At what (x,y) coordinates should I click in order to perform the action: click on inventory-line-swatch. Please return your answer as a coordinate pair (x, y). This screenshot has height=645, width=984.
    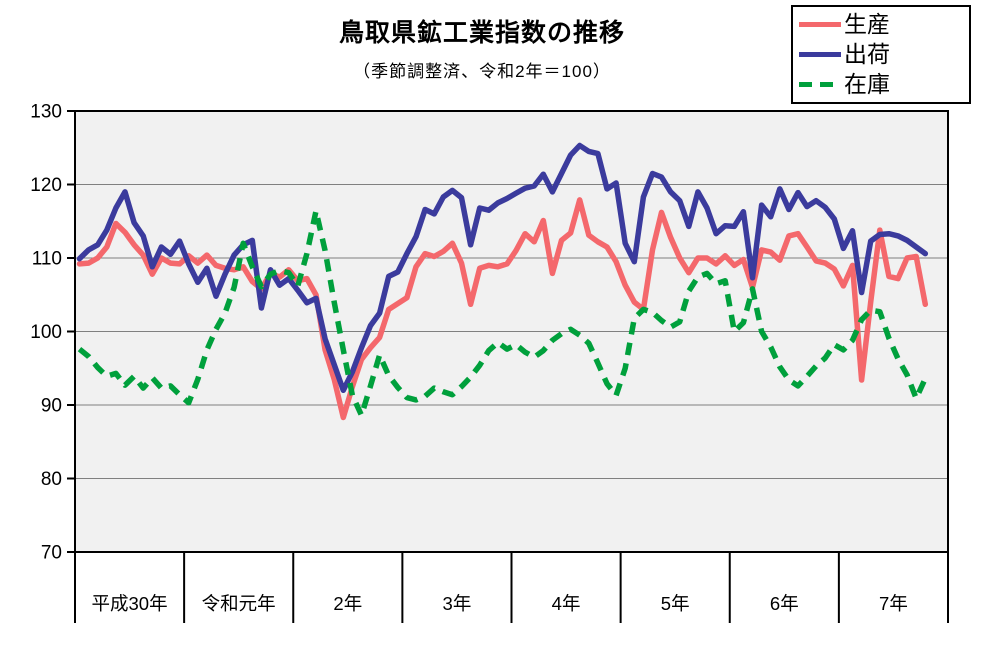
    Looking at the image, I should click on (820, 84).